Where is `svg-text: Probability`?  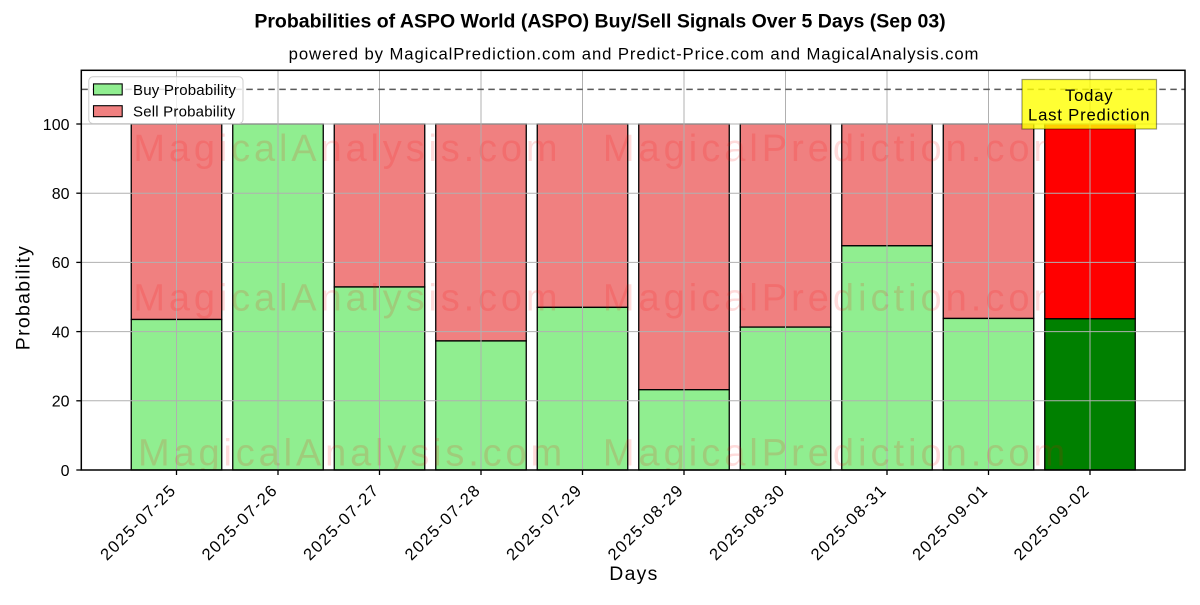
svg-text: Probability is located at coordinates (24, 297).